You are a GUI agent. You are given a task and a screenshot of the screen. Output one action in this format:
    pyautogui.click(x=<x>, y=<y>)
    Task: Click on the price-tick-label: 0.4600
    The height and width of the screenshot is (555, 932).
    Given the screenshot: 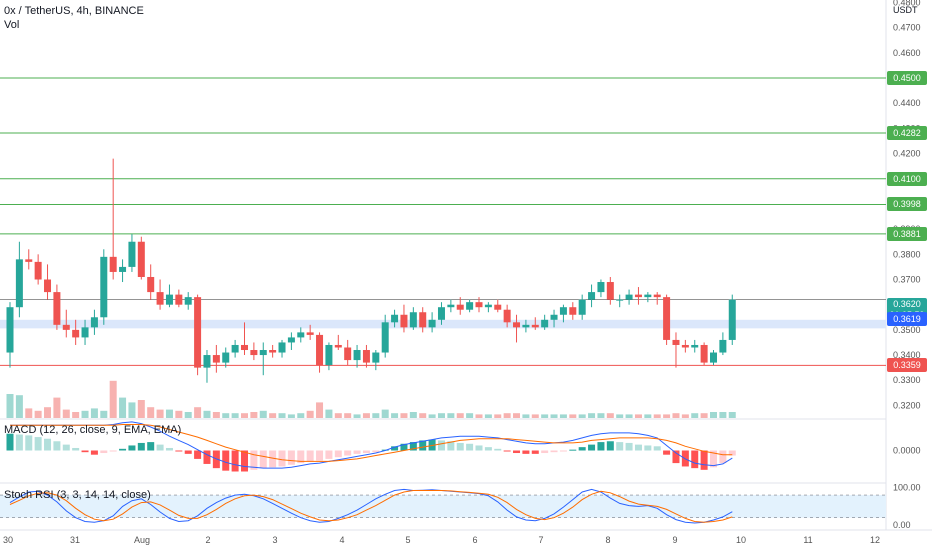 What is the action you would take?
    pyautogui.click(x=907, y=53)
    